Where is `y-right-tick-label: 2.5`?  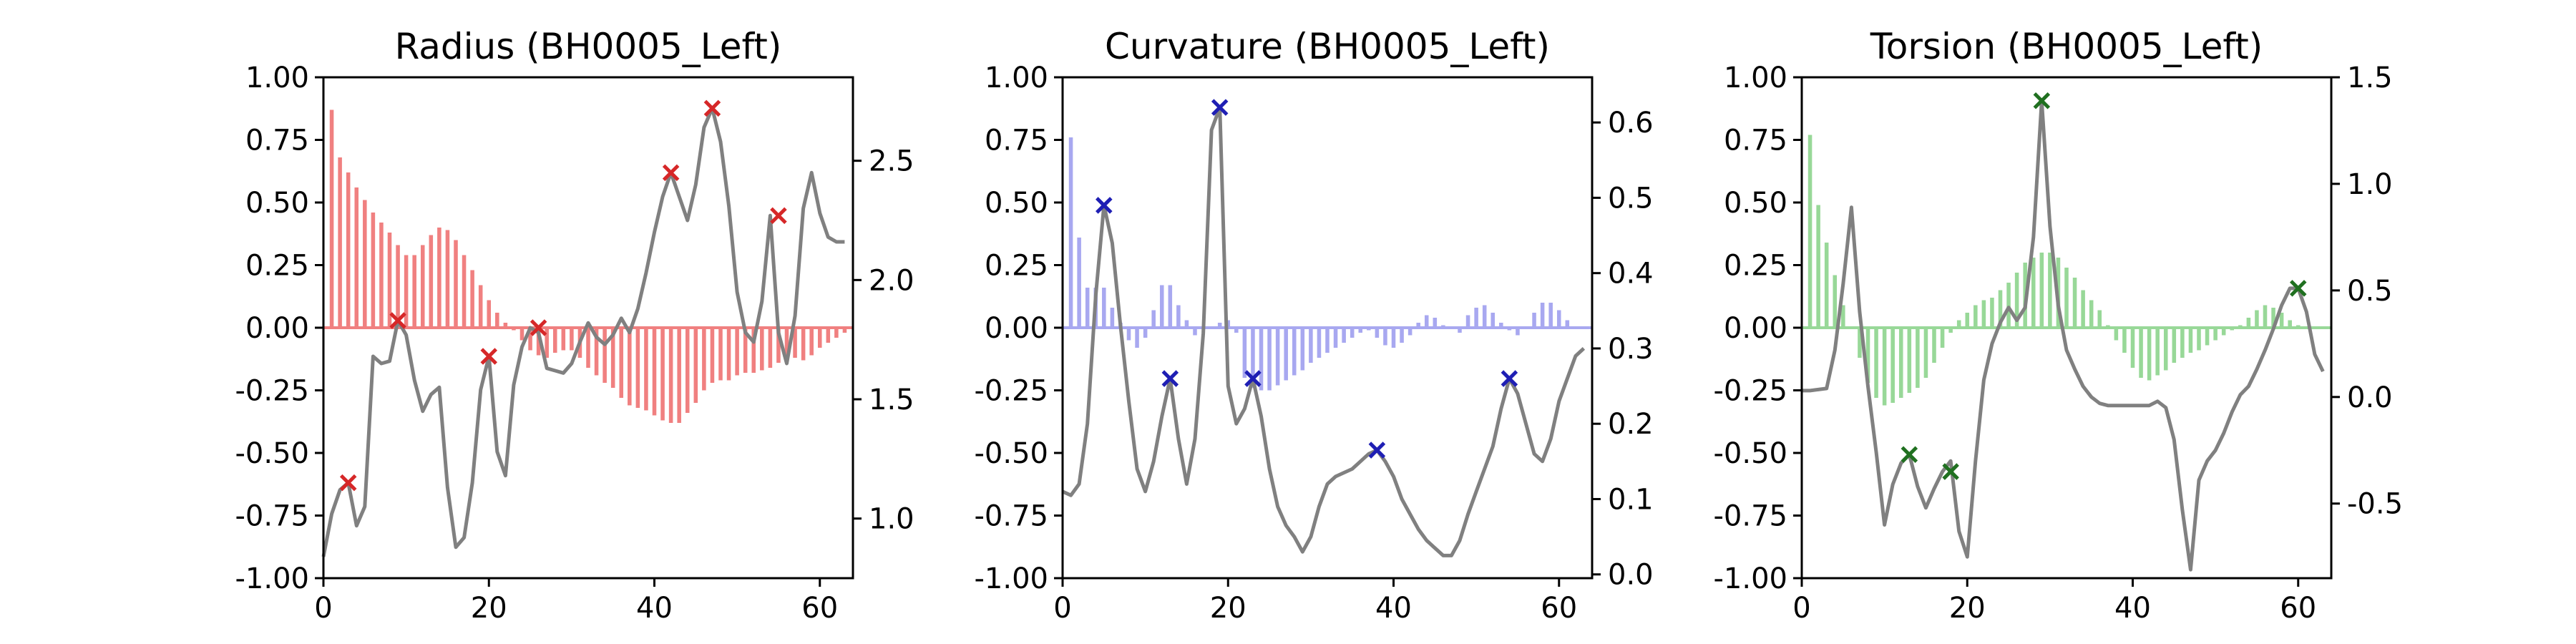 y-right-tick-label: 2.5 is located at coordinates (891, 161).